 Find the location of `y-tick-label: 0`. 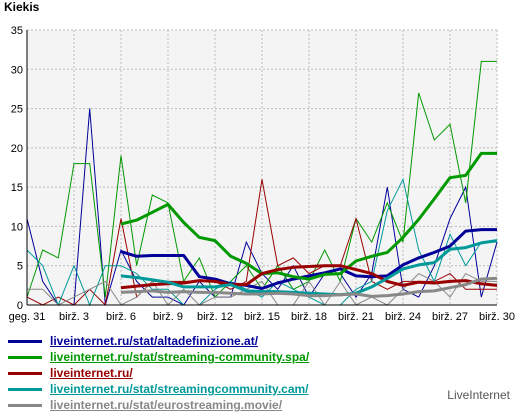

y-tick-label: 0 is located at coordinates (20, 306).